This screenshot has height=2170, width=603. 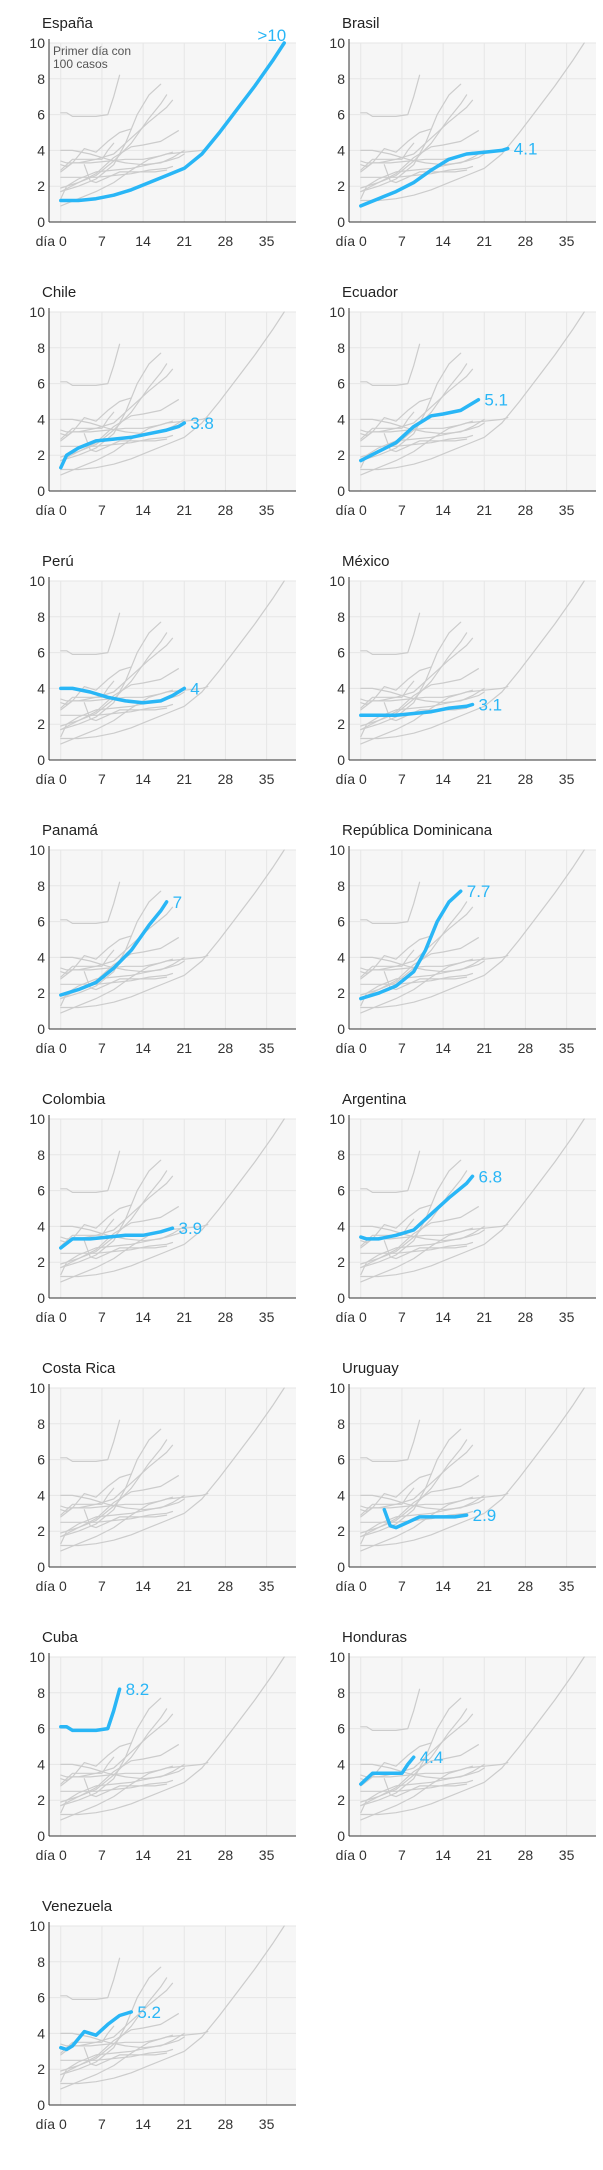 I want to click on highlight-line-cuba, so click(x=90, y=1710).